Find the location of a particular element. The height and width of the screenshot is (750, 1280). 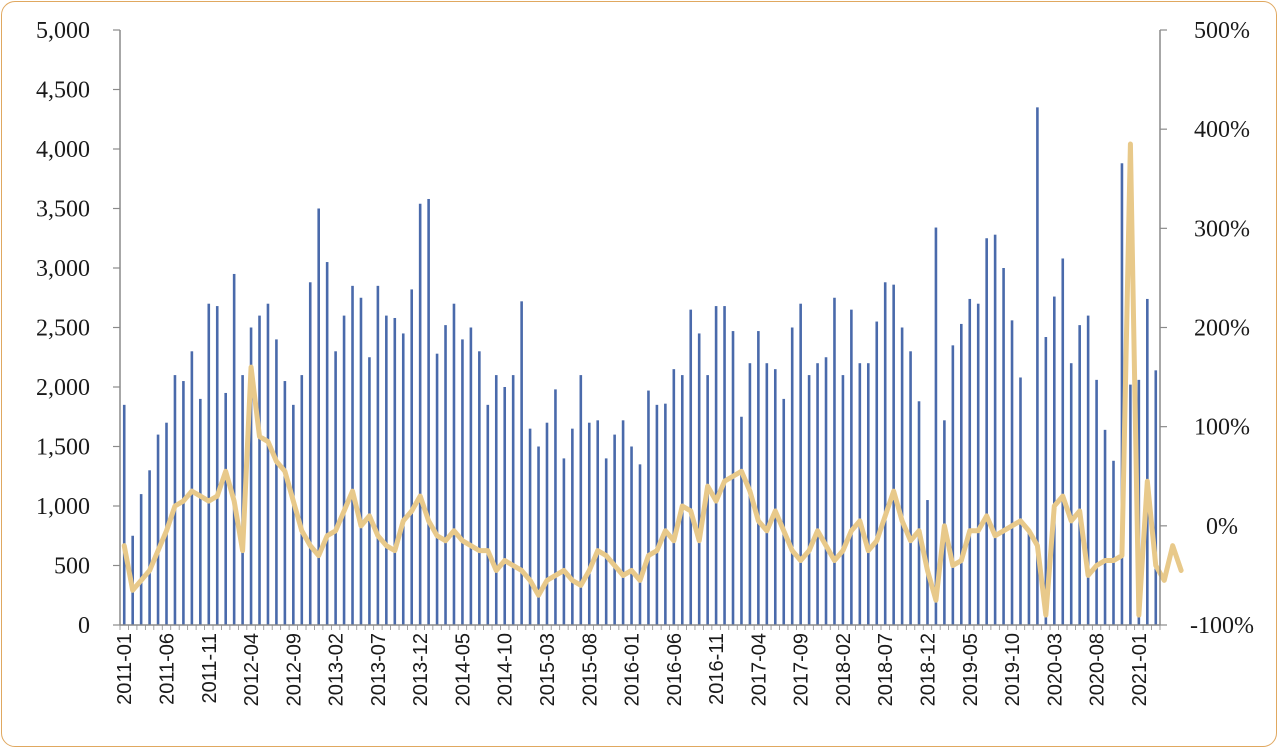

y2-tick-label: 200% is located at coordinates (1222, 329).